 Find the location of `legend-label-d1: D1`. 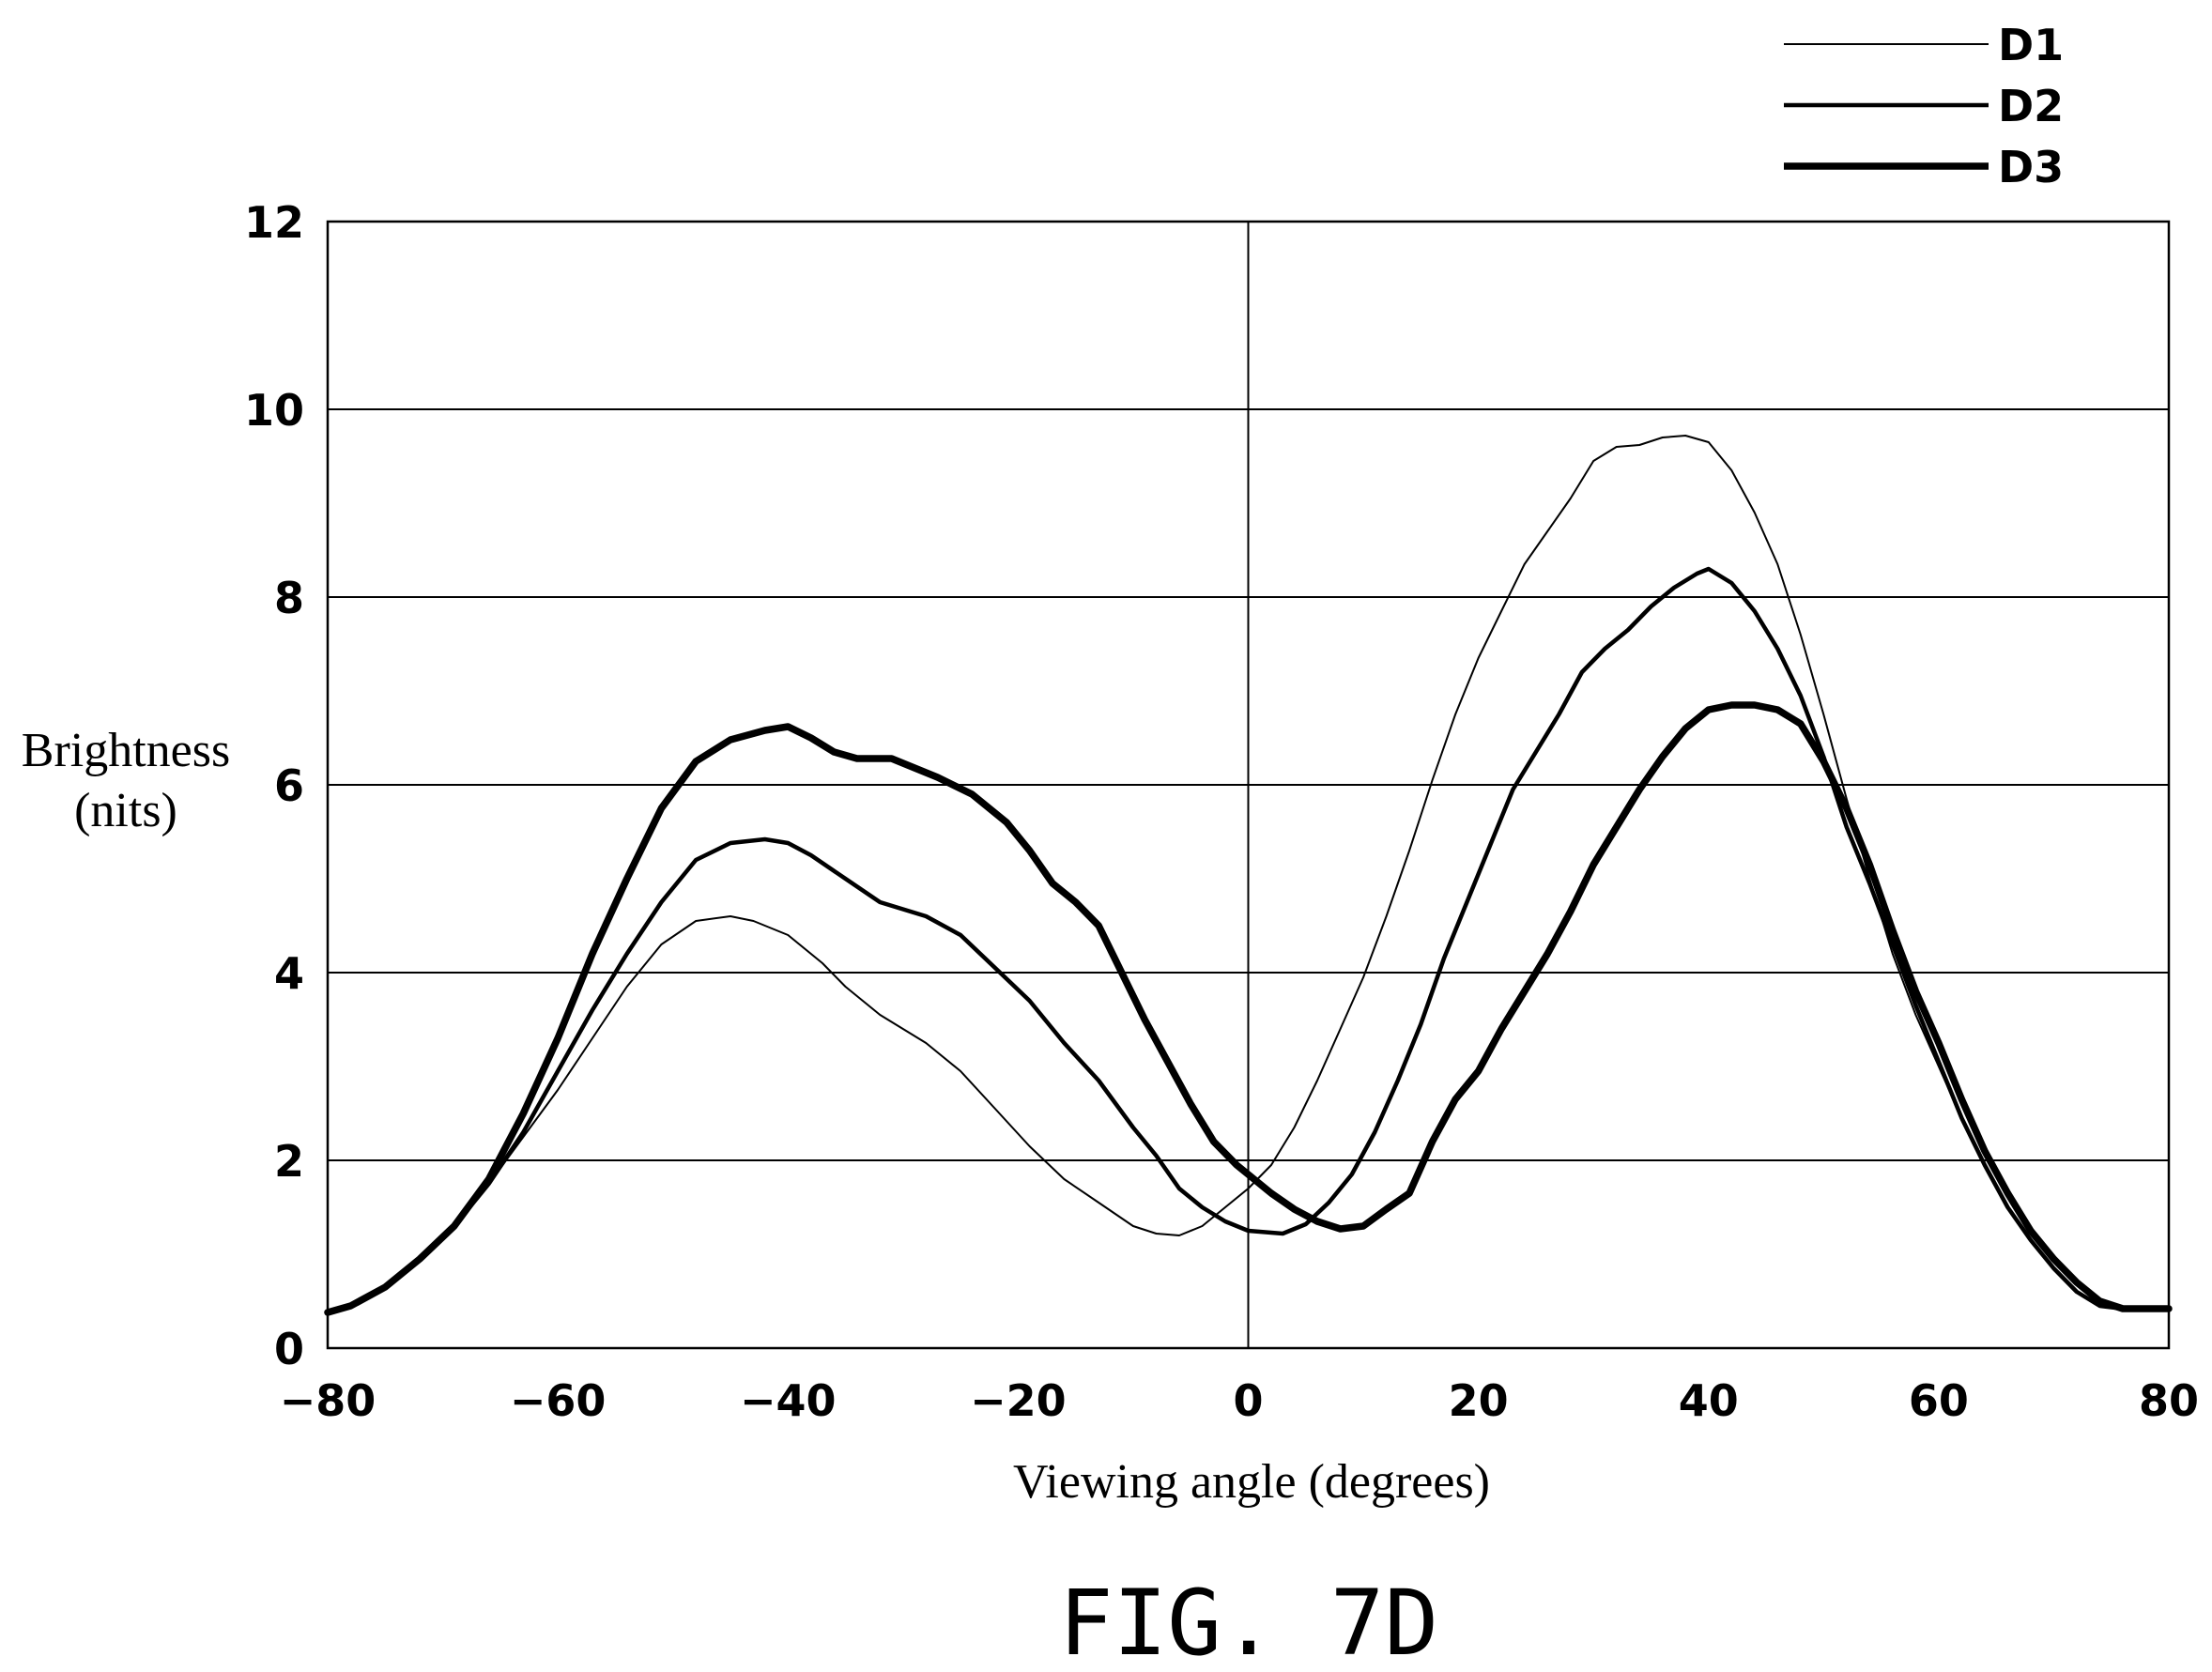

legend-label-d1: D1 is located at coordinates (2031, 45).